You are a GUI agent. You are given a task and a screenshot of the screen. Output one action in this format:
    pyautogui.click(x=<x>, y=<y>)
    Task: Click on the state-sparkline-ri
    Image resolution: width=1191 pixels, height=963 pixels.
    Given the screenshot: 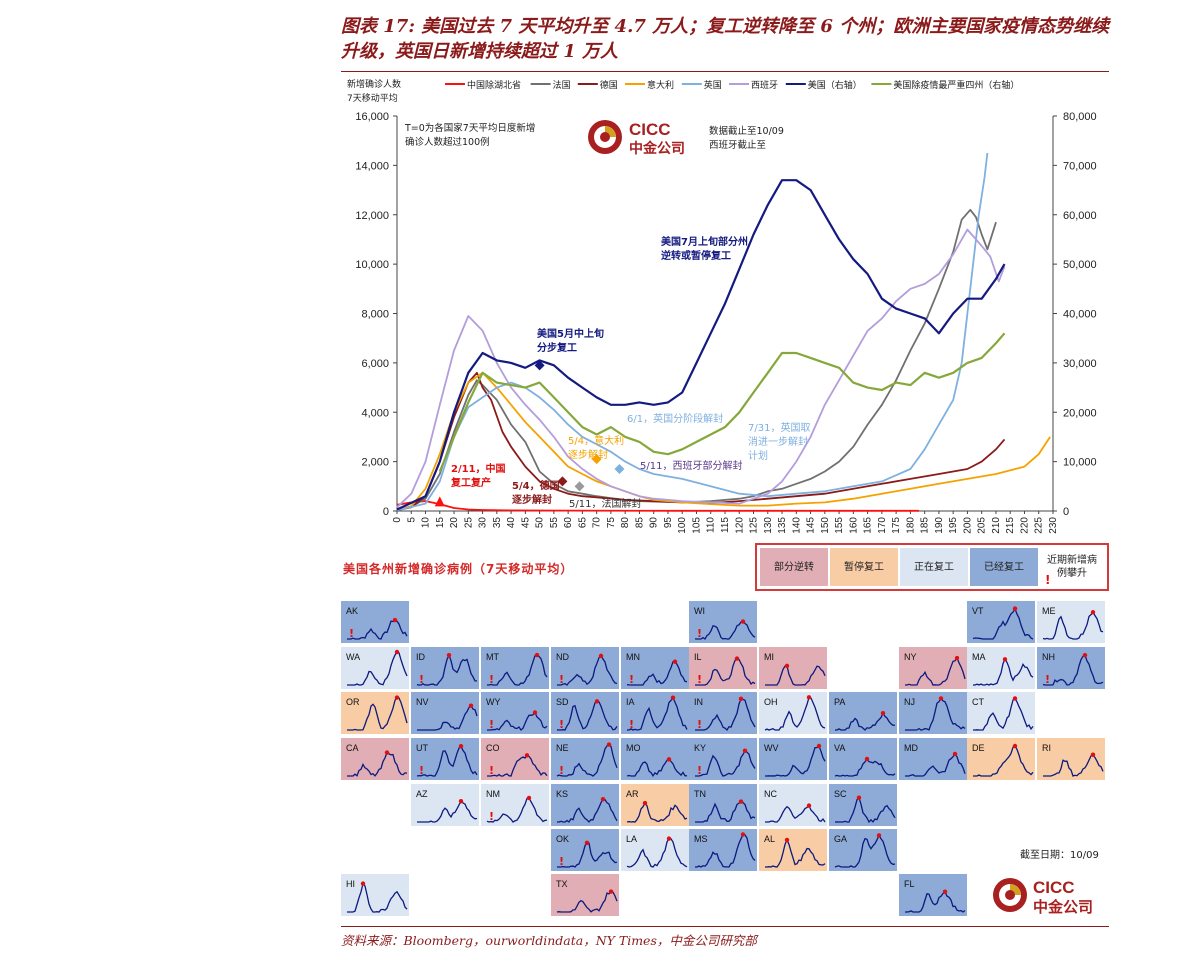 What is the action you would take?
    pyautogui.click(x=1073, y=764)
    